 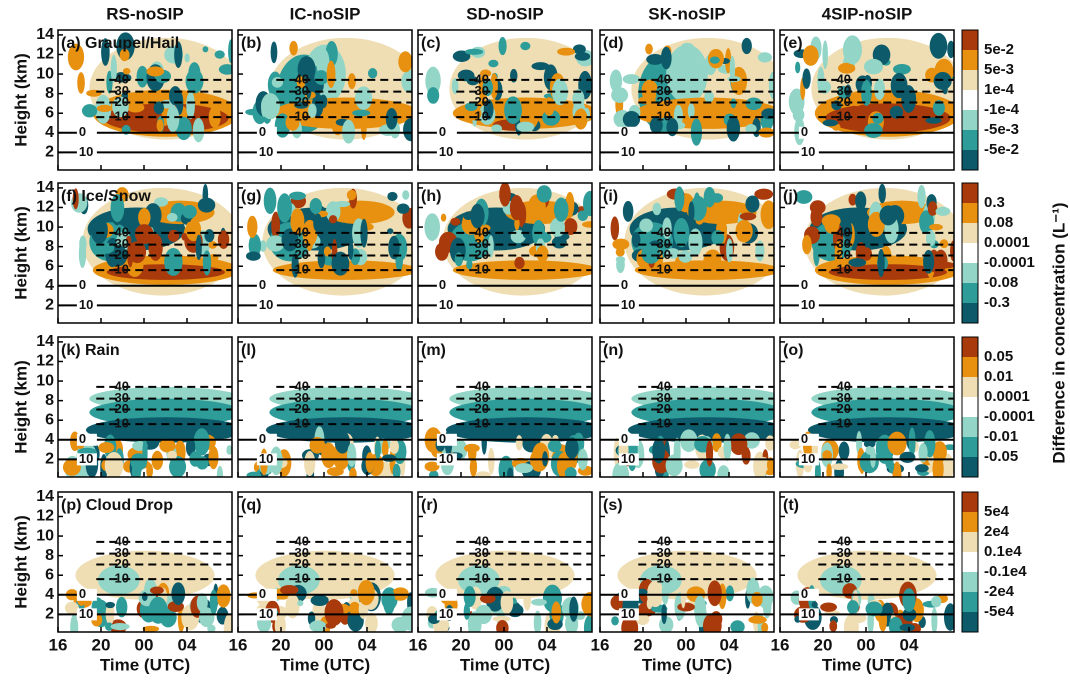 I want to click on y-tick-label: 14, so click(x=45, y=34).